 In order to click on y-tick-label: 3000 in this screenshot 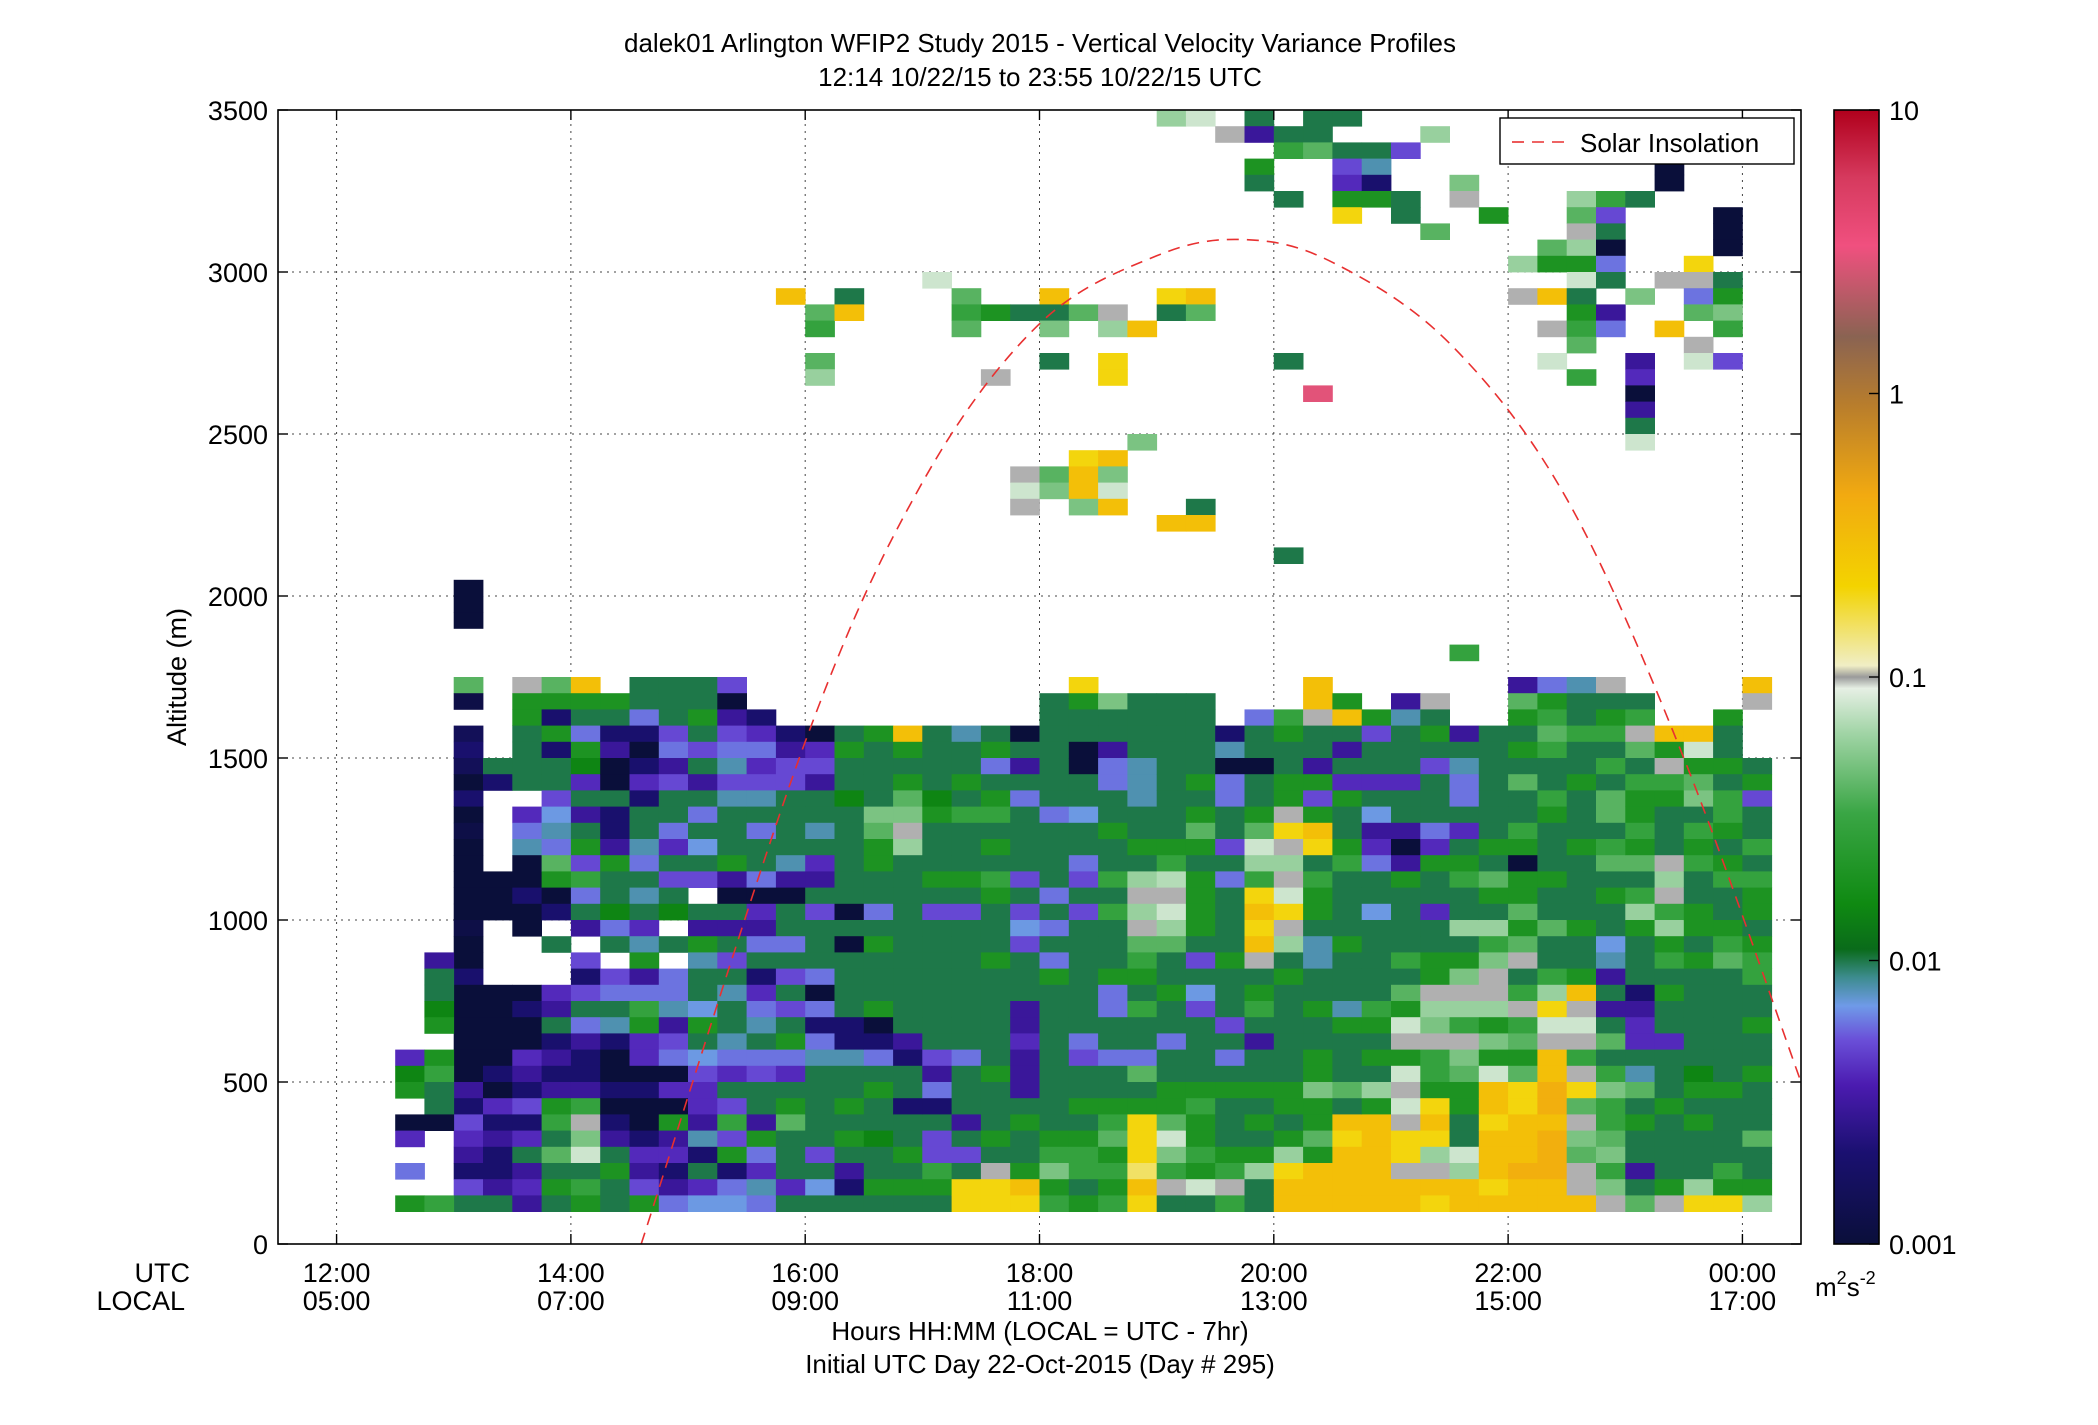, I will do `click(238, 273)`.